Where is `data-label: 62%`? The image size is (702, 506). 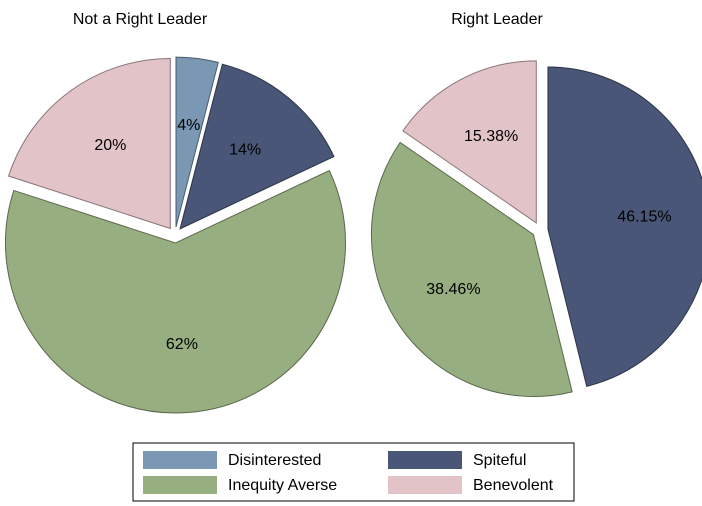 data-label: 62% is located at coordinates (182, 344).